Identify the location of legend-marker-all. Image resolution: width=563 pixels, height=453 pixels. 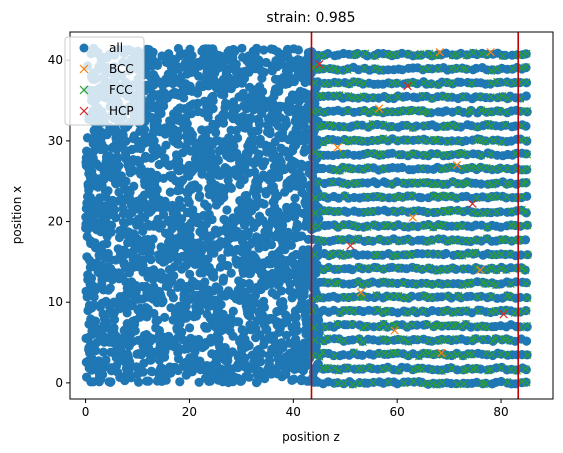
(84, 48).